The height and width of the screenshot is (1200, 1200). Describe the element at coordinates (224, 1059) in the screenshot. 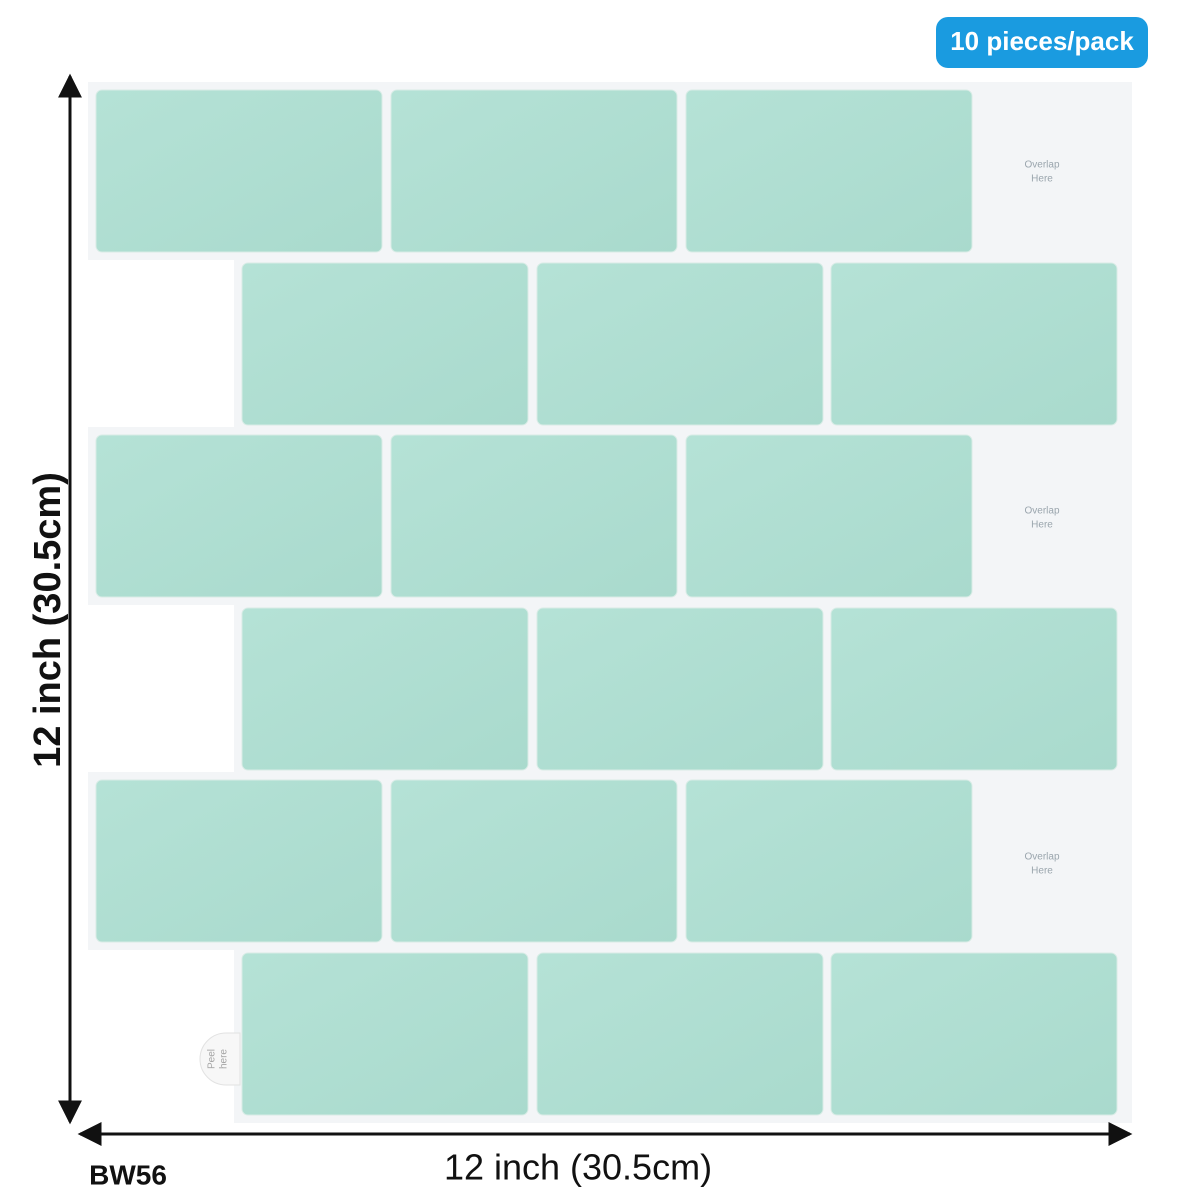

I see `peel-label: here` at that location.